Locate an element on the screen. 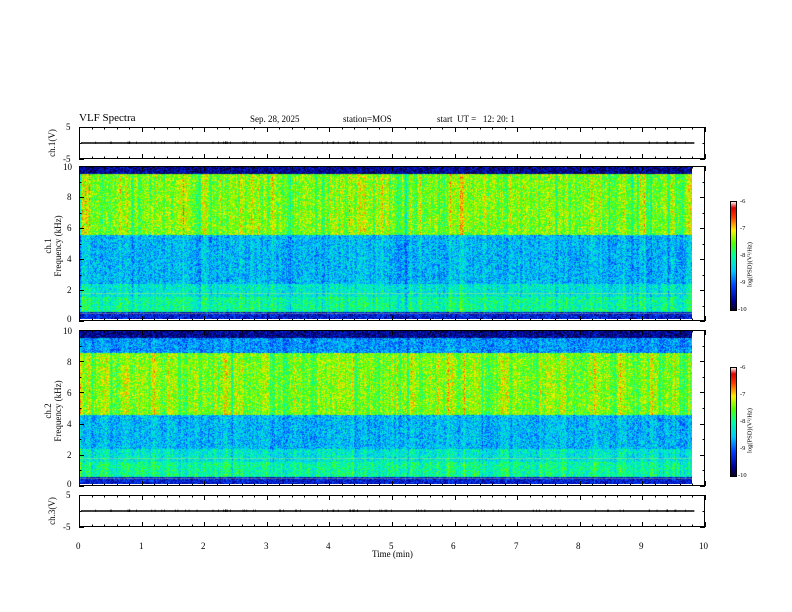 The image size is (792, 612). ch1-cb-tick-8: -8 is located at coordinates (743, 255).